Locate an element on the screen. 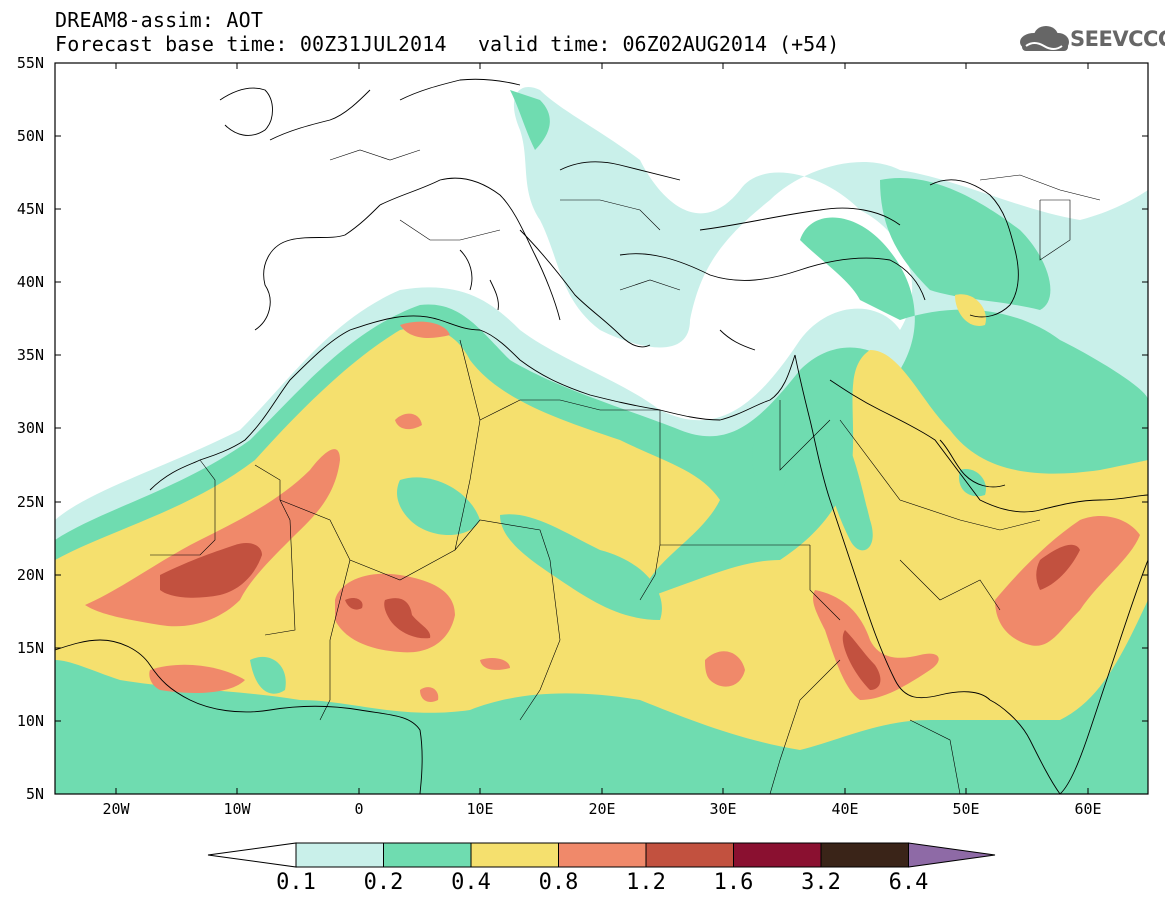 Image resolution: width=1165 pixels, height=905 pixels. colorbar-label: 3.2 is located at coordinates (821, 882).